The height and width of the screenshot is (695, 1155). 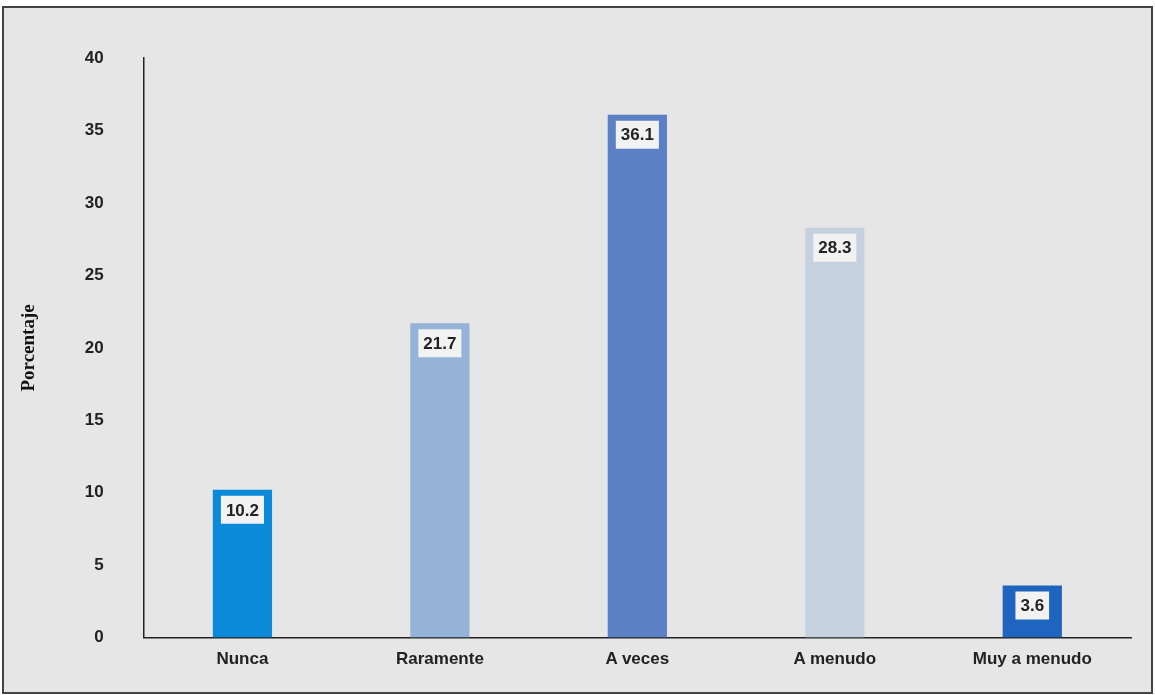 I want to click on y-tick-label: 5, so click(x=99, y=564).